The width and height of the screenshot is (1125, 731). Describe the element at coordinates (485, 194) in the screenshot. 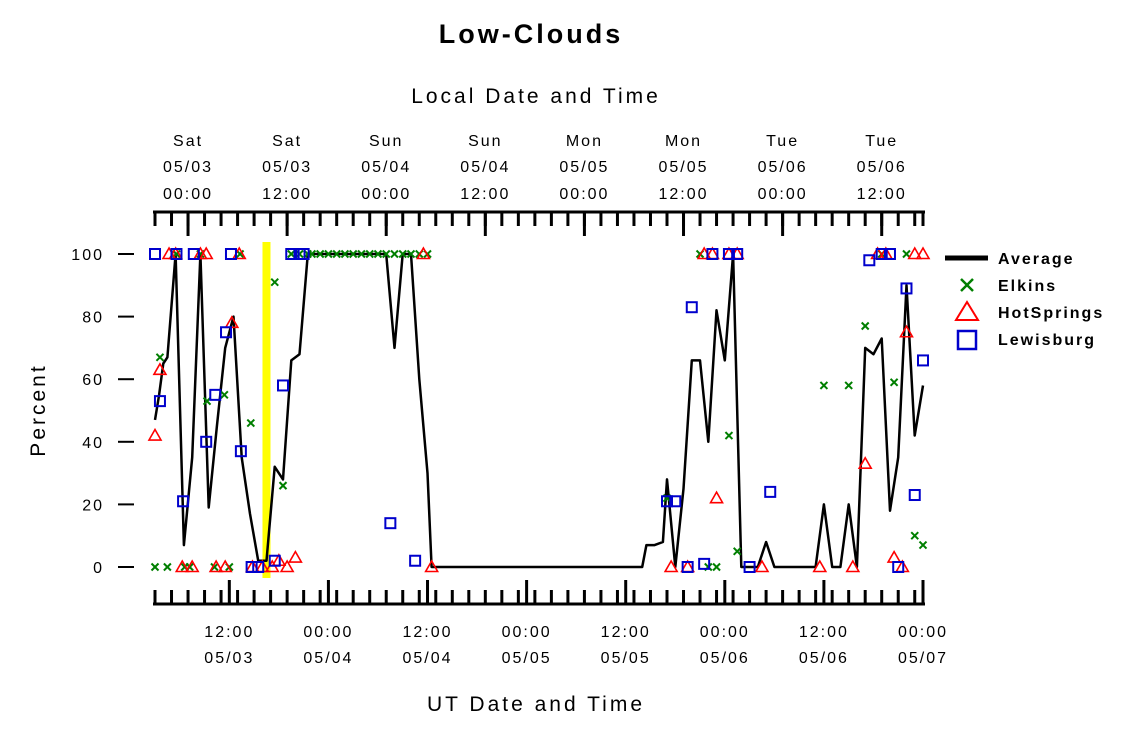

I see `top-tick-label-time: 12:00` at that location.